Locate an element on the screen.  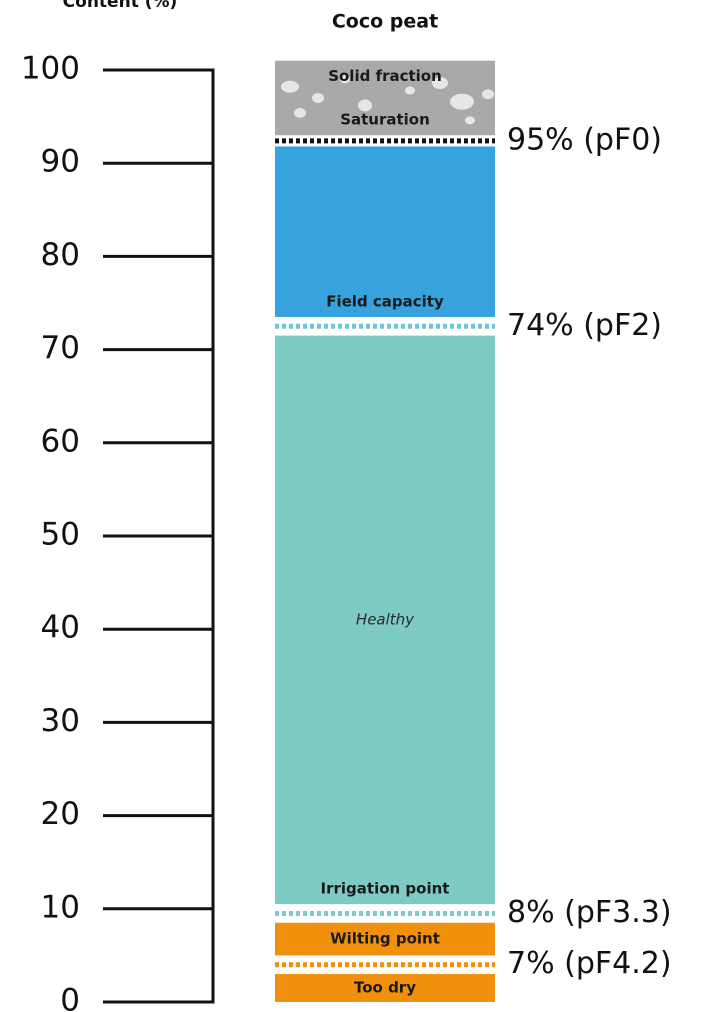
y-tick-label: 20 is located at coordinates (60, 814).